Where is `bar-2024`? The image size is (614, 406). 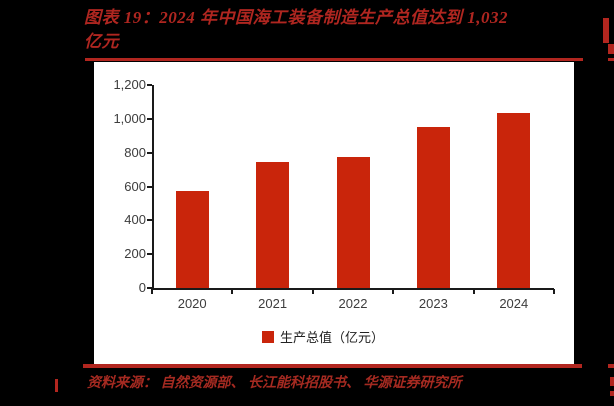
bar-2024 is located at coordinates (514, 200).